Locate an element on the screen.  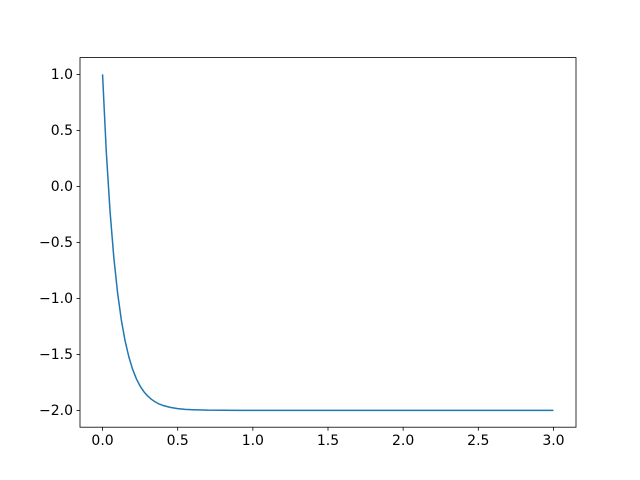
y-tick-label: −0.5 is located at coordinates (56, 243).